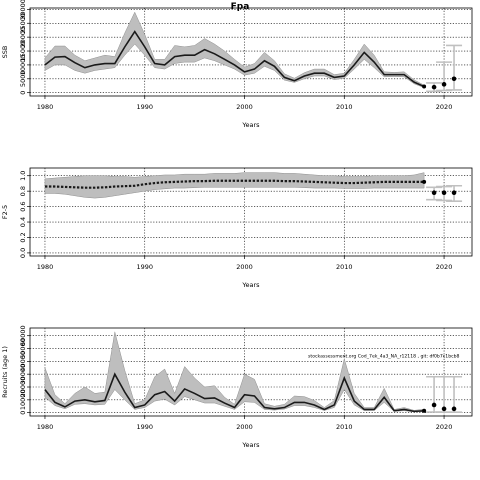 The width and height of the screenshot is (480, 480). What do you see at coordinates (23, 348) in the screenshot?
I see `y-tick-label: 50000` at bounding box center [23, 348].